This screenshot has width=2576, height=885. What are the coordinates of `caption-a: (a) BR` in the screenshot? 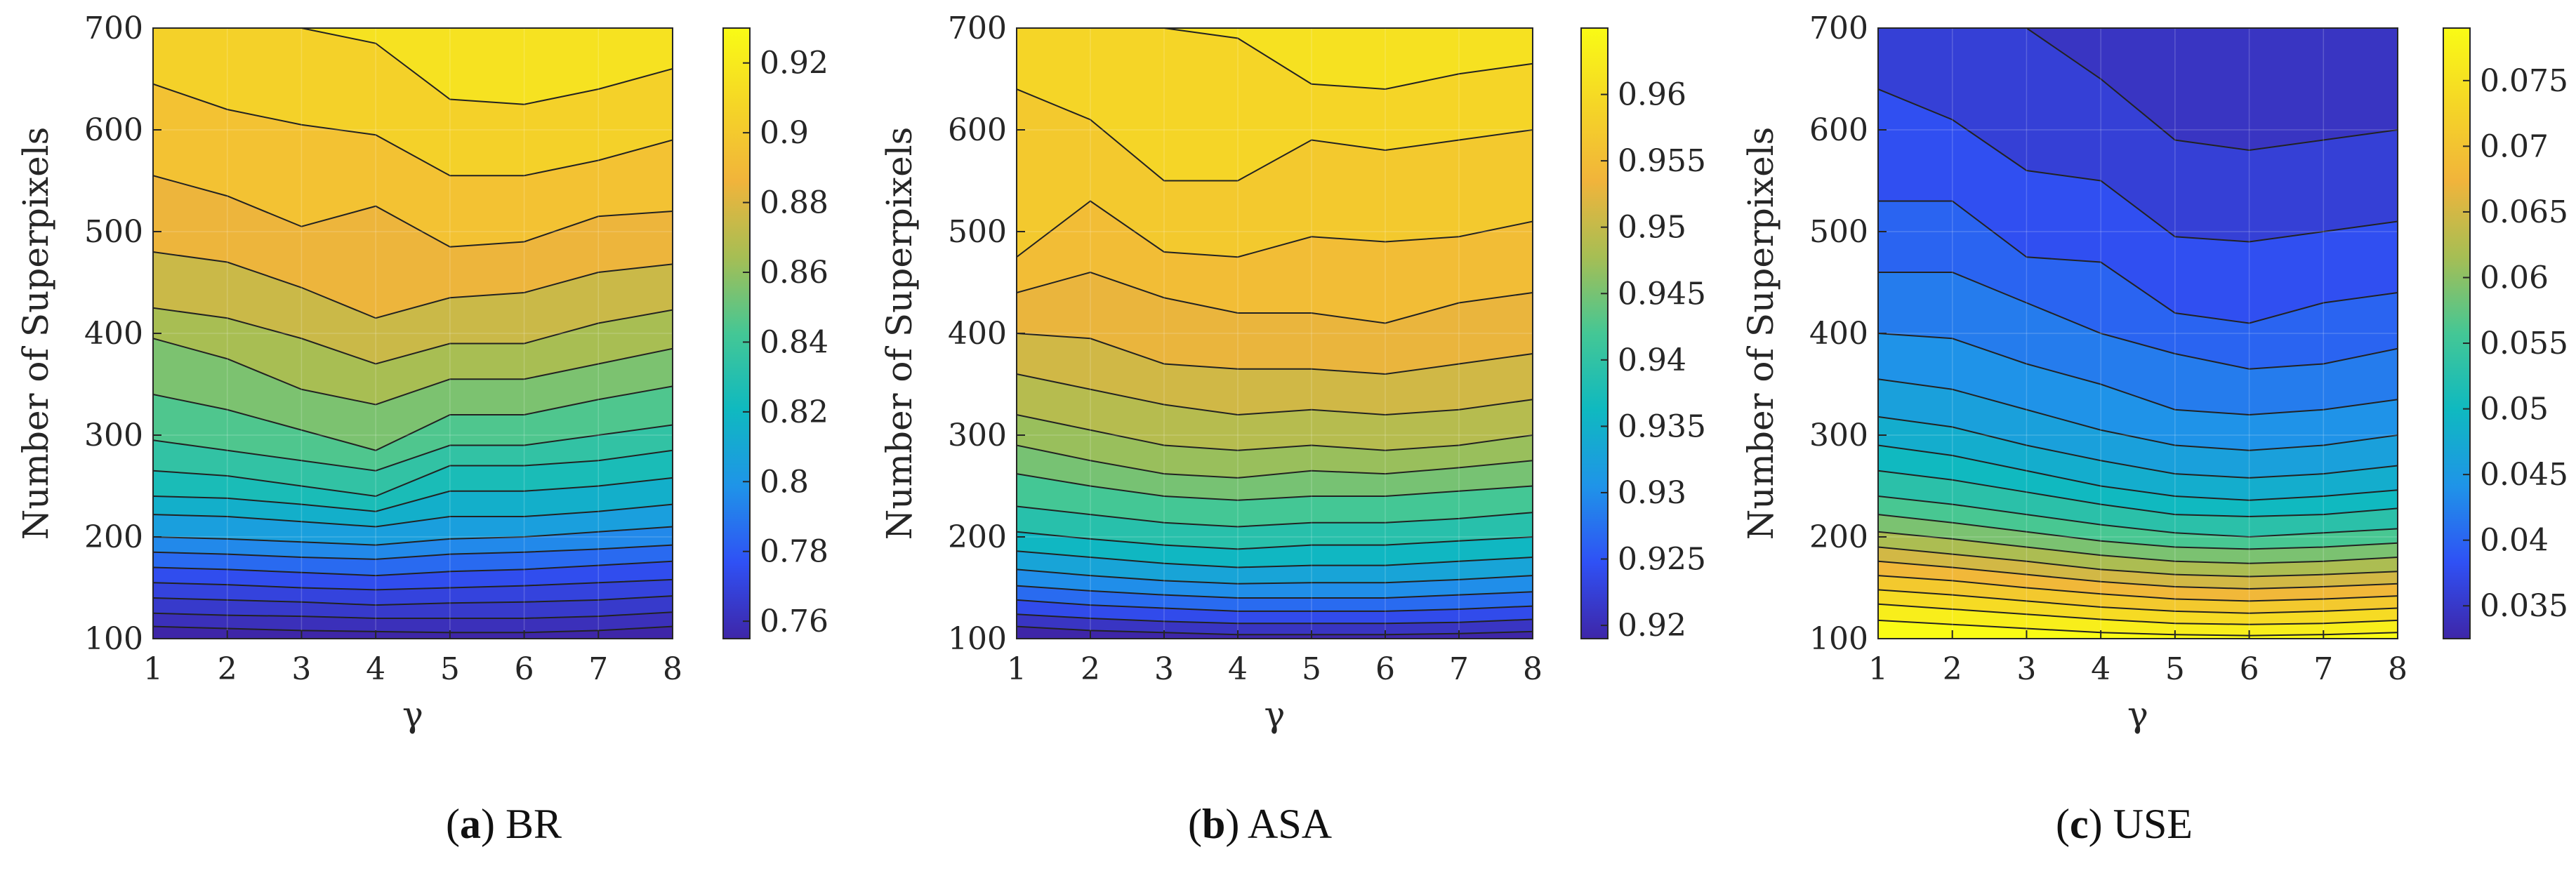 It's located at (504, 824).